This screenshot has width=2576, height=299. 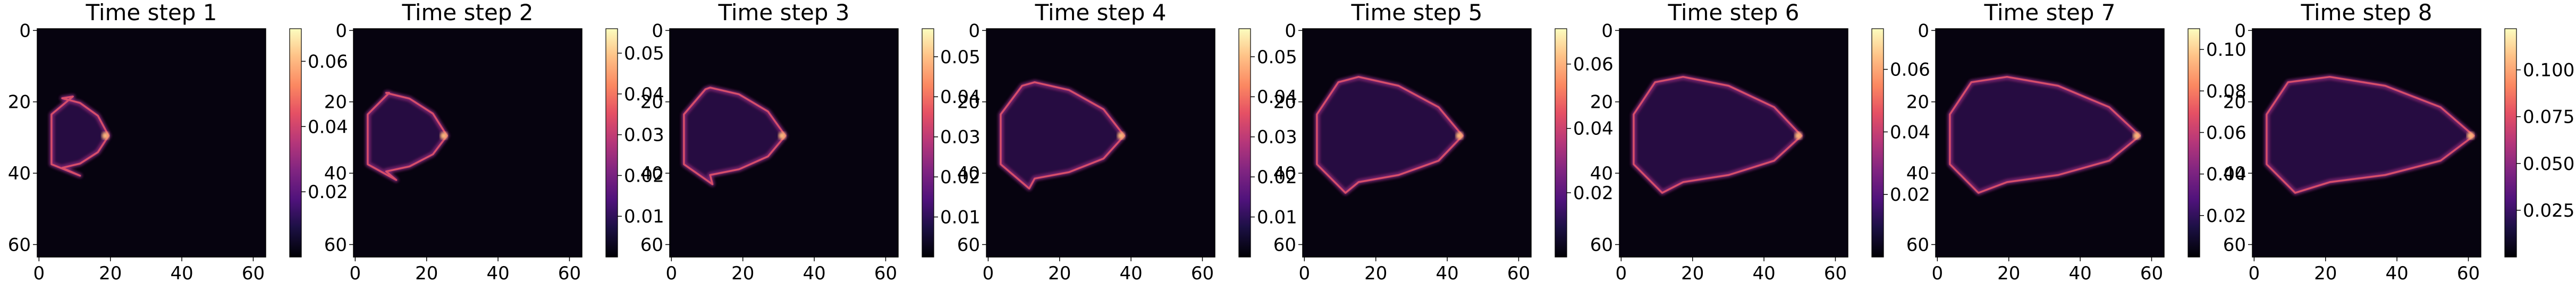 What do you see at coordinates (2549, 211) in the screenshot?
I see `colorbar-tick-label: 0.025` at bounding box center [2549, 211].